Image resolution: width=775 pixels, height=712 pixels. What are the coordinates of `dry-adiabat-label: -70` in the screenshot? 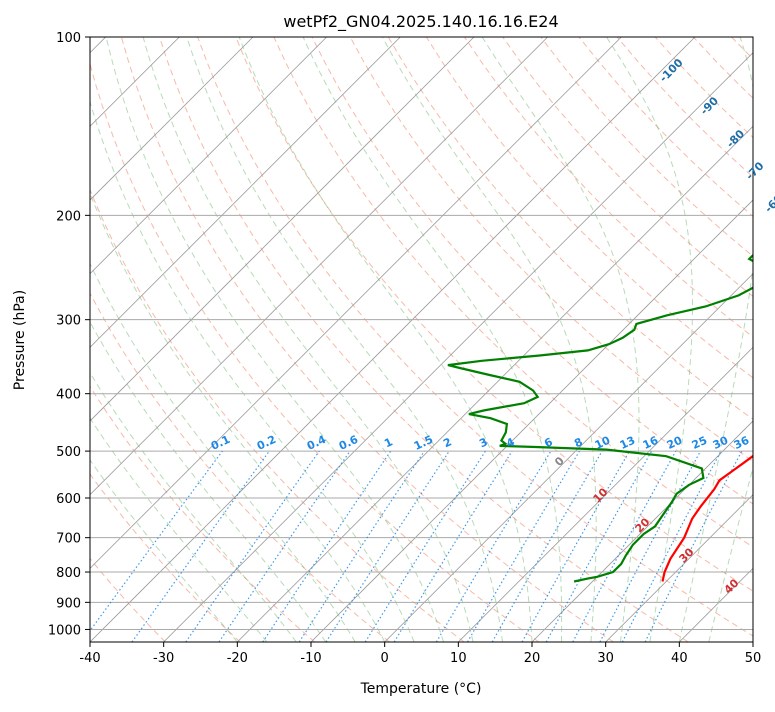 It's located at (754, 170).